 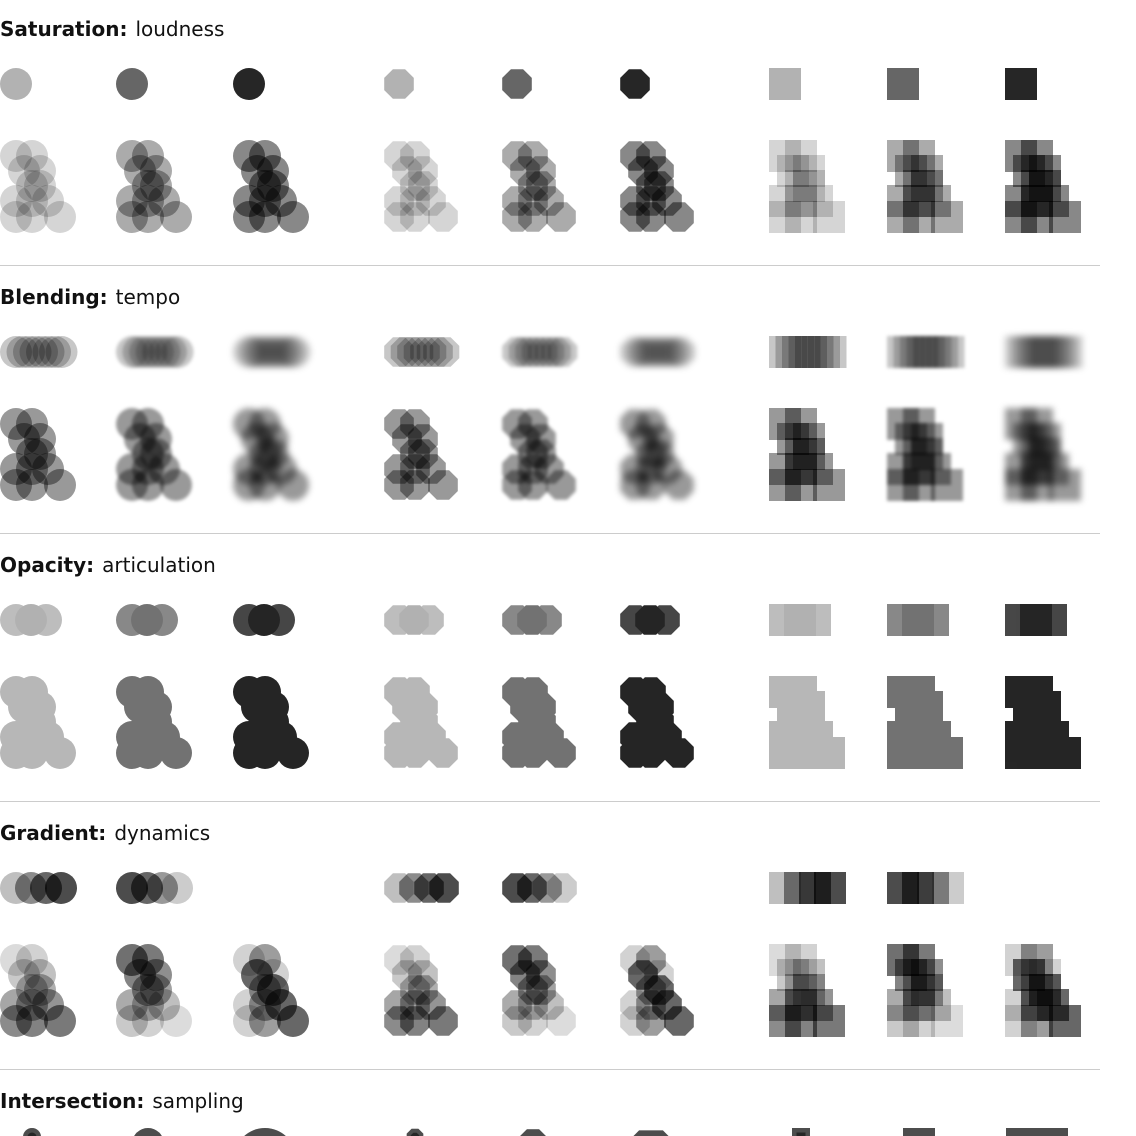 I want to click on section-heading: Opacity: articulation, so click(x=108, y=565).